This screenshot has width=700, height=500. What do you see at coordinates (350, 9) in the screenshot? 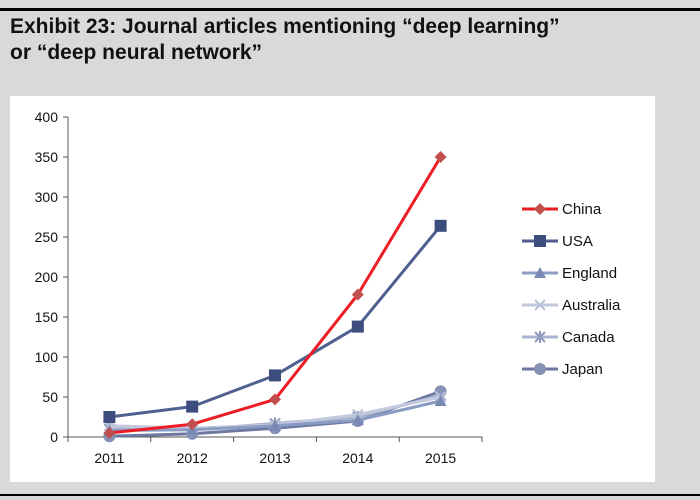
I see `top-rule` at bounding box center [350, 9].